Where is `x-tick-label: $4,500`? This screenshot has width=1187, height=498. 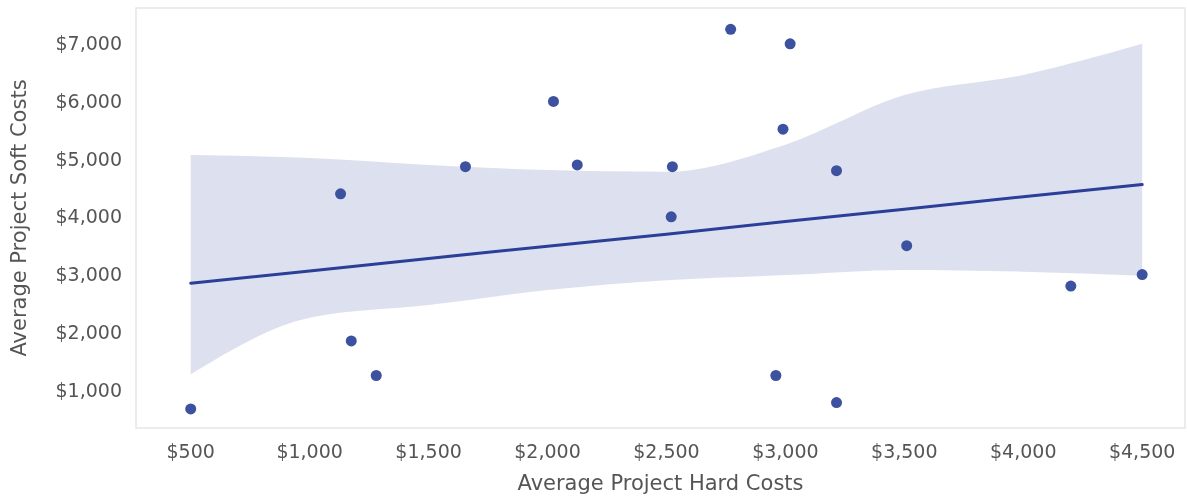
x-tick-label: $4,500 is located at coordinates (1142, 451).